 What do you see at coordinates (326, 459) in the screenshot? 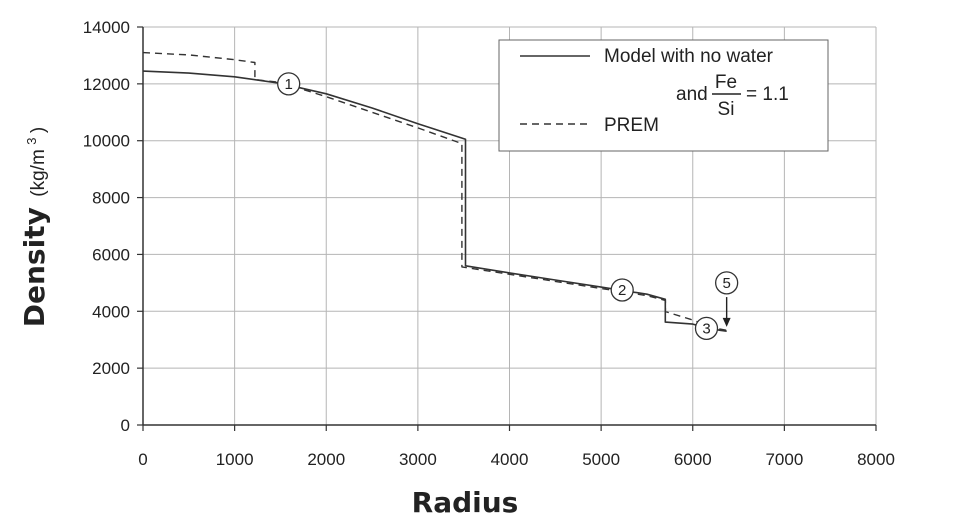
I see `x-tick-label: 2000` at bounding box center [326, 459].